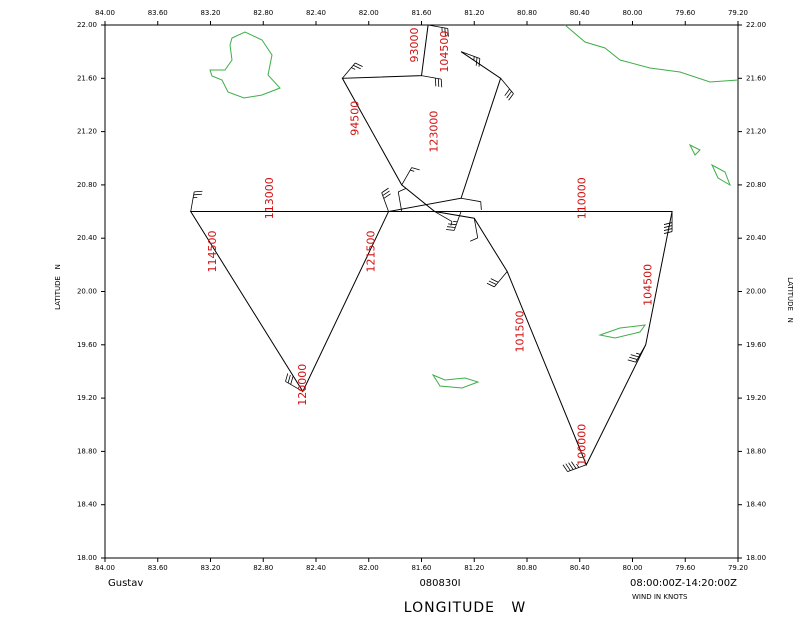 Image resolution: width=800 pixels, height=644 pixels. Describe the element at coordinates (414, 44) in the screenshot. I see `time-label: 93000` at that location.